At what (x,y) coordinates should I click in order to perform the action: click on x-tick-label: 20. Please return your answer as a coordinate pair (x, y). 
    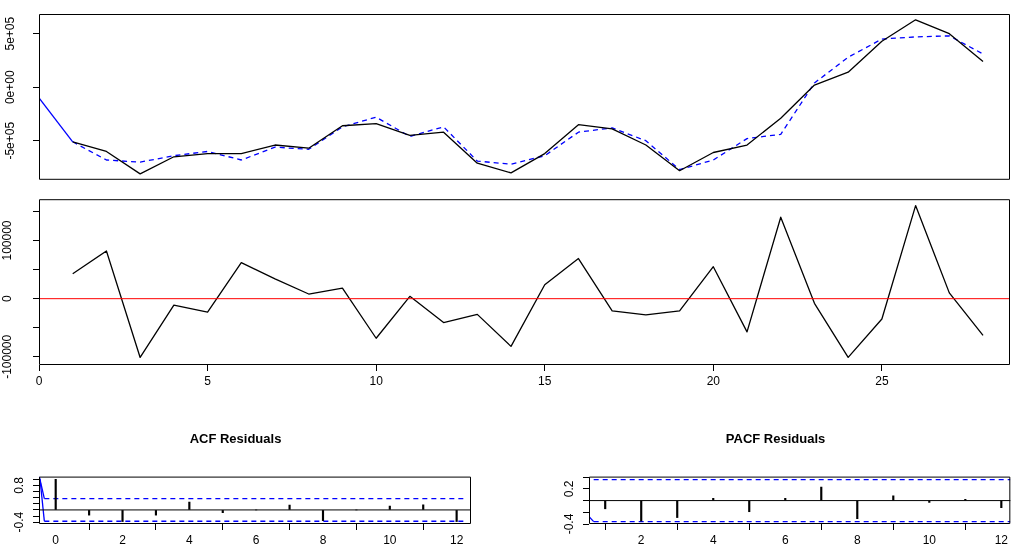
    Looking at the image, I should click on (713, 380).